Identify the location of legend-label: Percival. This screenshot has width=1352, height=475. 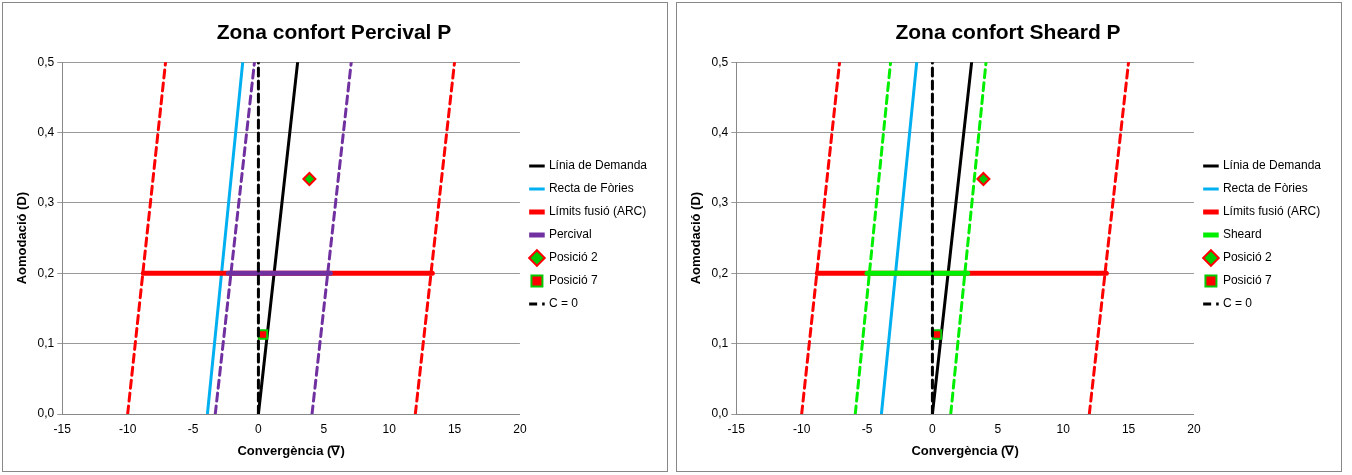
(570, 234).